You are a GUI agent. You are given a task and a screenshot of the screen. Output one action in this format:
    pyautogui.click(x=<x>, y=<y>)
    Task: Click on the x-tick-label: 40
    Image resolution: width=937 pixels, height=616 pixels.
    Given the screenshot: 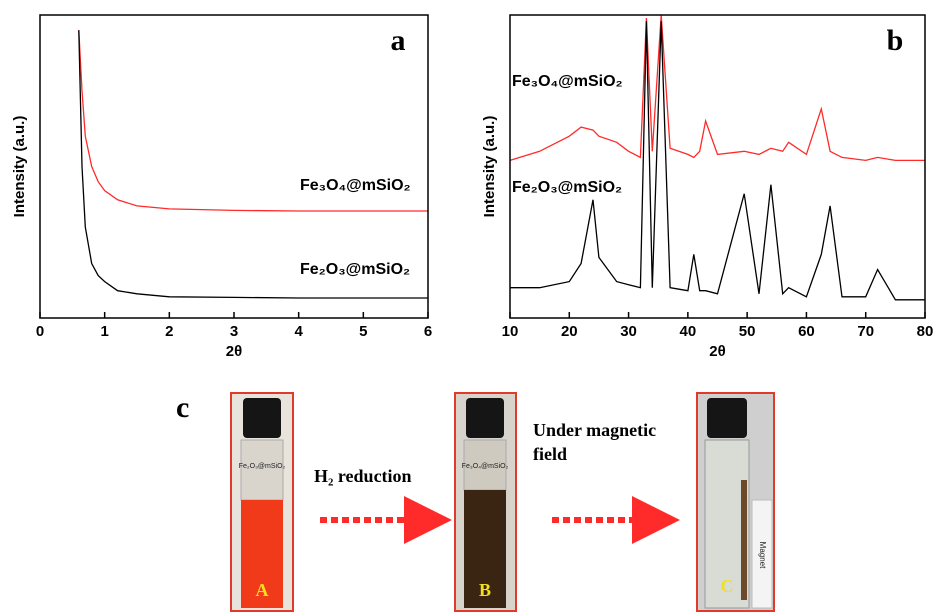 What is the action you would take?
    pyautogui.click(x=688, y=331)
    